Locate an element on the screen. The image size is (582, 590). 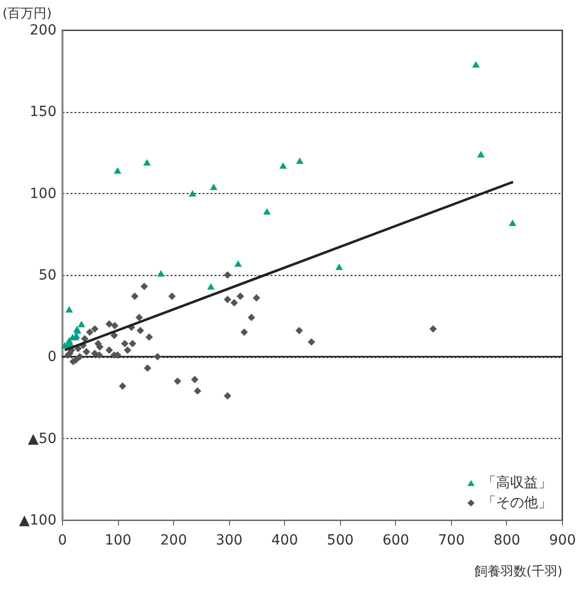
y-tick-label: 0 is located at coordinates (52, 357).